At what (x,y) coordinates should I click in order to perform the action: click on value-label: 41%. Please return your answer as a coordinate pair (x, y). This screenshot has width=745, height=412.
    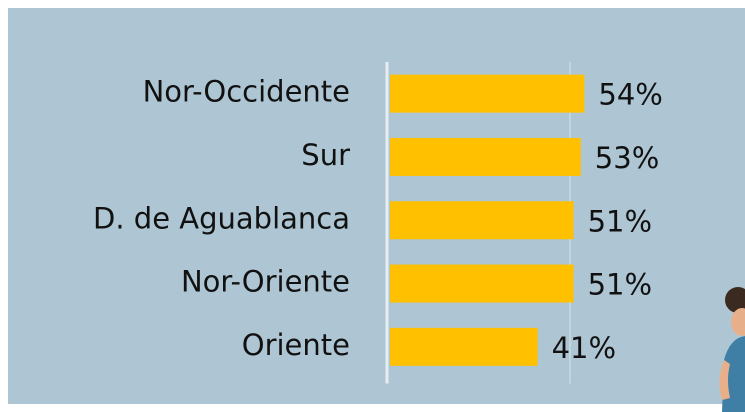
    Looking at the image, I should click on (584, 348).